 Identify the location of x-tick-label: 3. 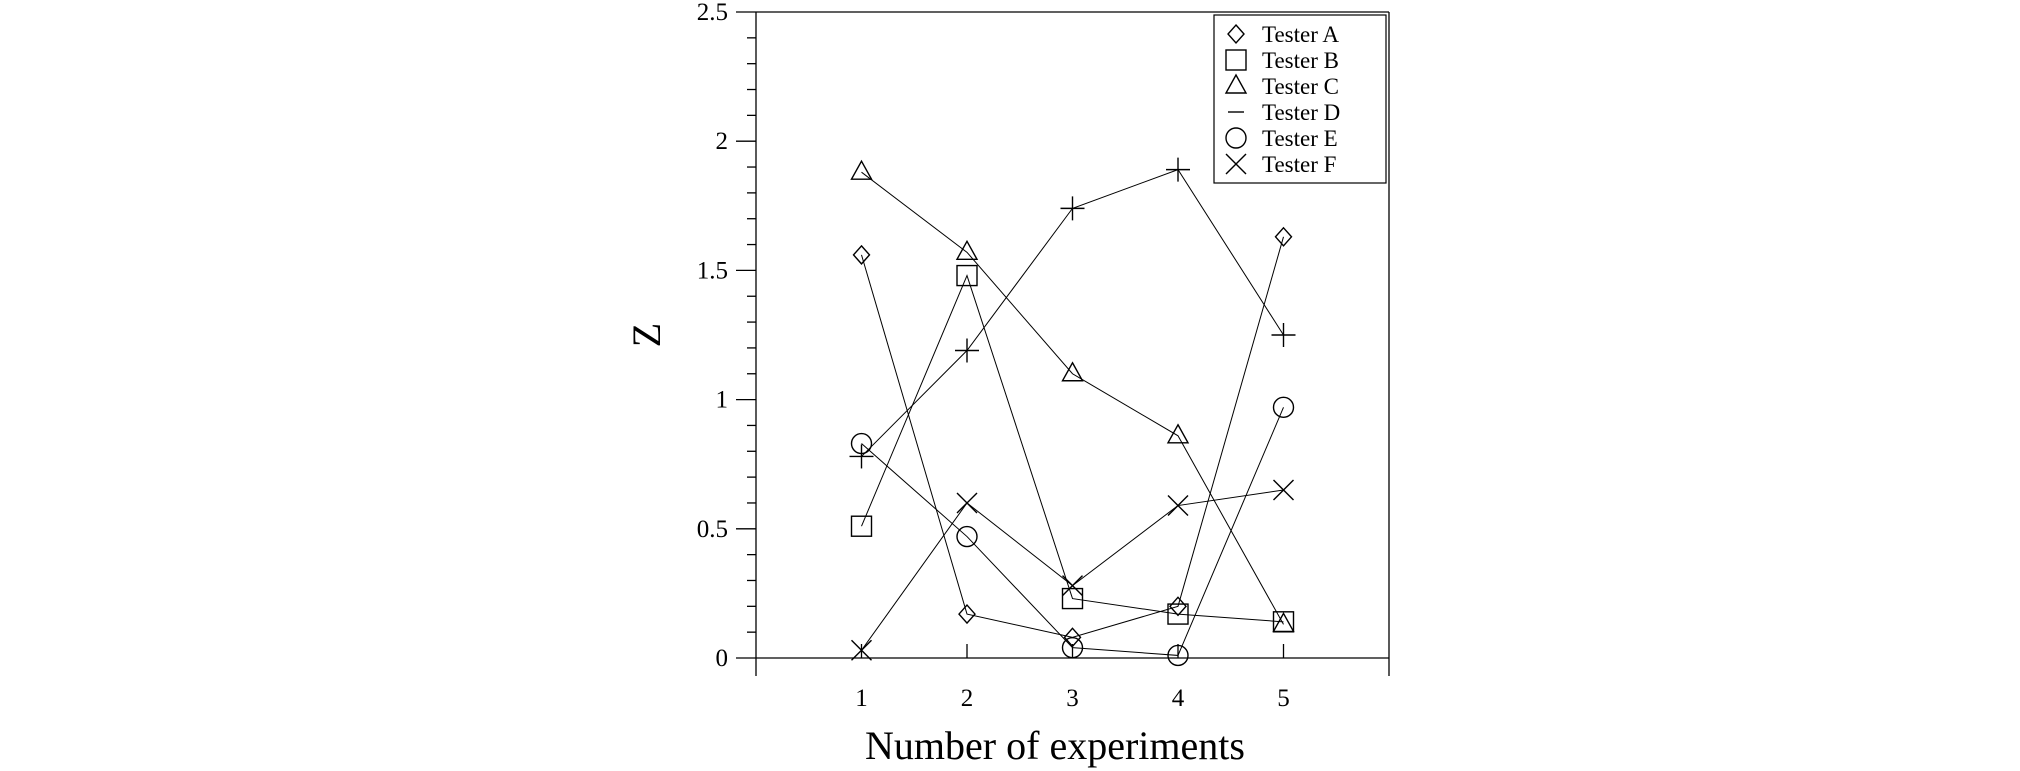
(1072, 698).